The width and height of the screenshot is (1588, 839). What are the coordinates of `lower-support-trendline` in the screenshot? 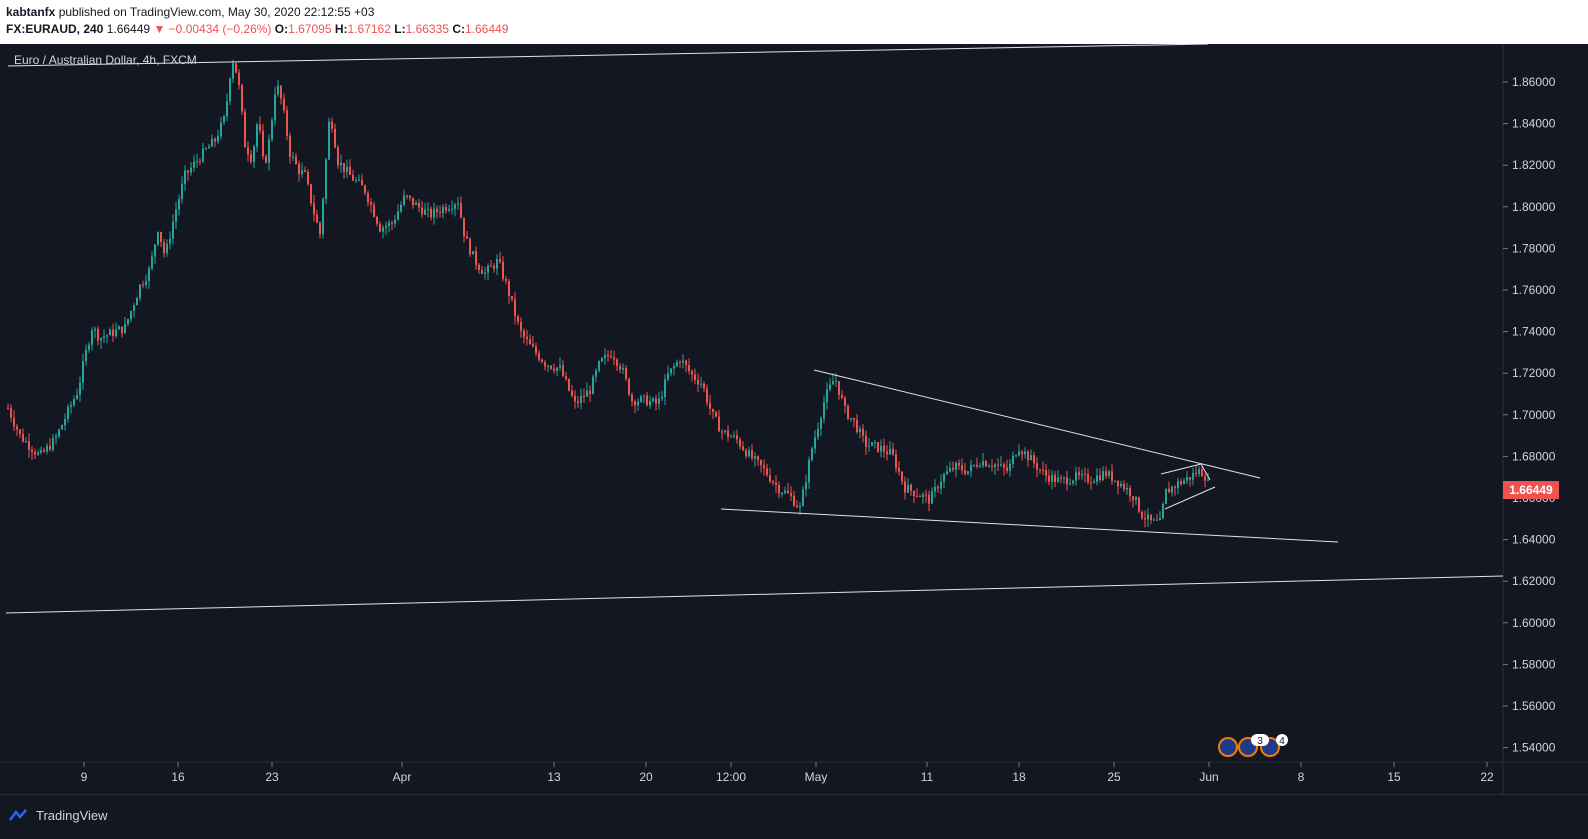 It's located at (754, 594).